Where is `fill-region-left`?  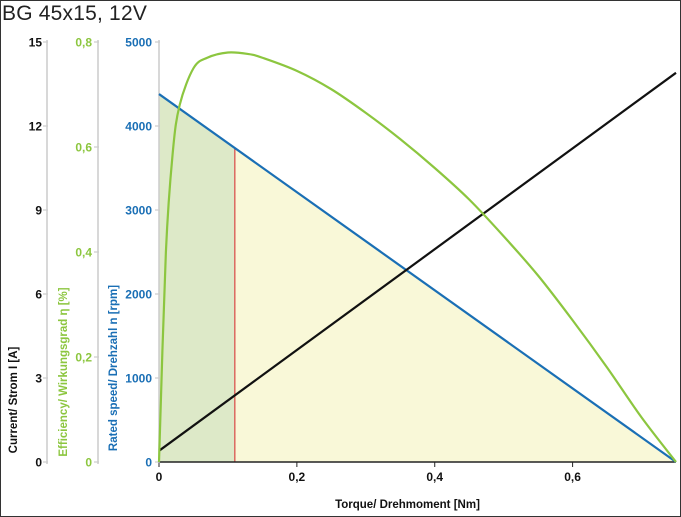
fill-region-left is located at coordinates (197, 278).